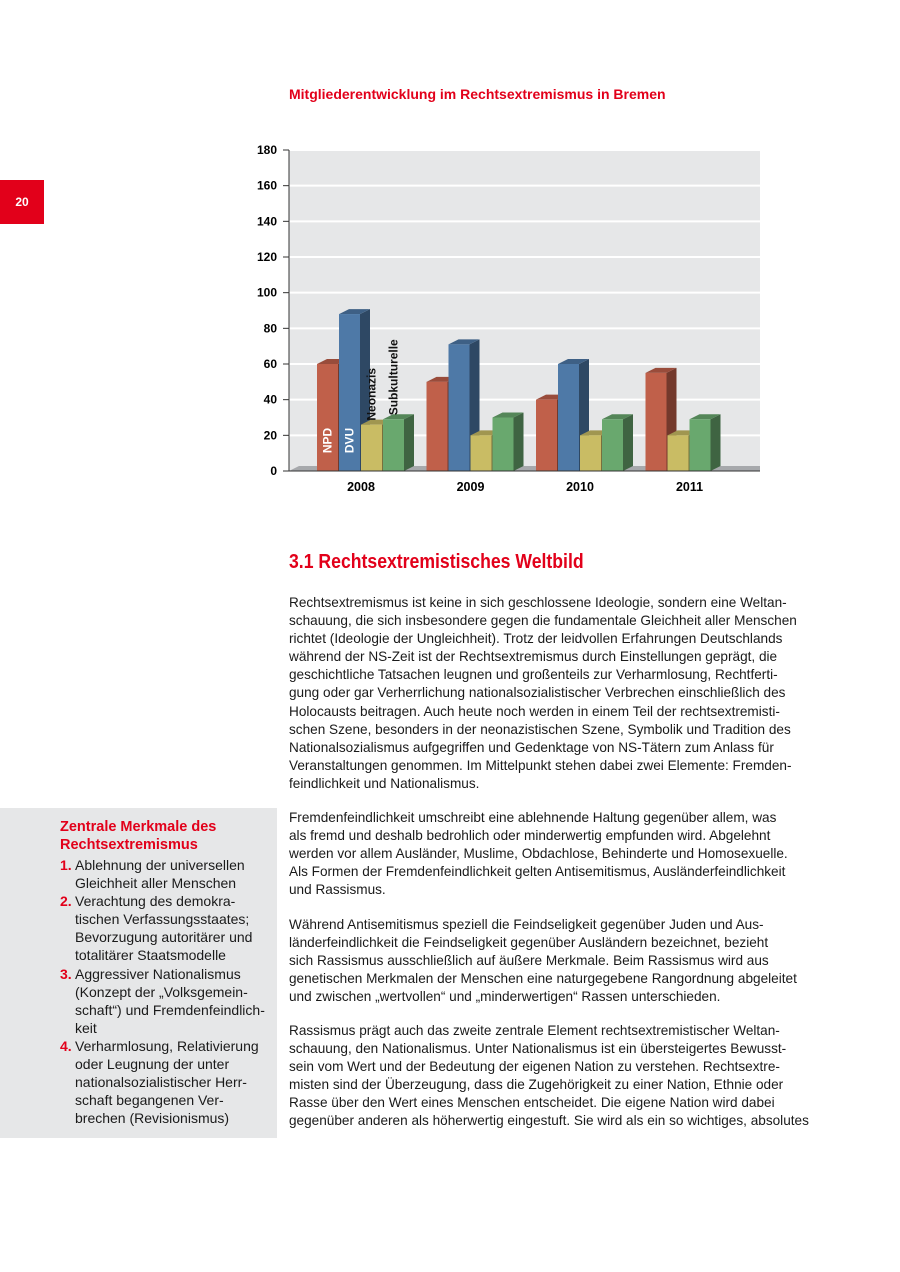  Describe the element at coordinates (150, 955) in the screenshot. I see `list-item-line: totalitärer Staatsmodelle` at that location.